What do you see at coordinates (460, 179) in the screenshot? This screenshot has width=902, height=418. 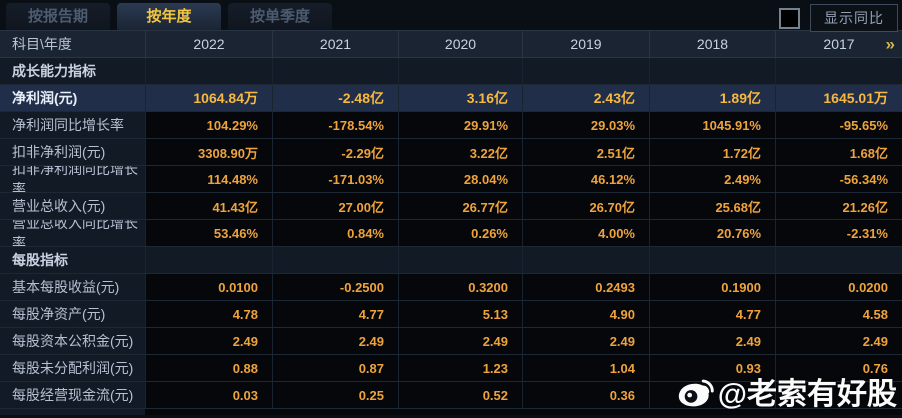 I see `cell-value: 28.04%` at bounding box center [460, 179].